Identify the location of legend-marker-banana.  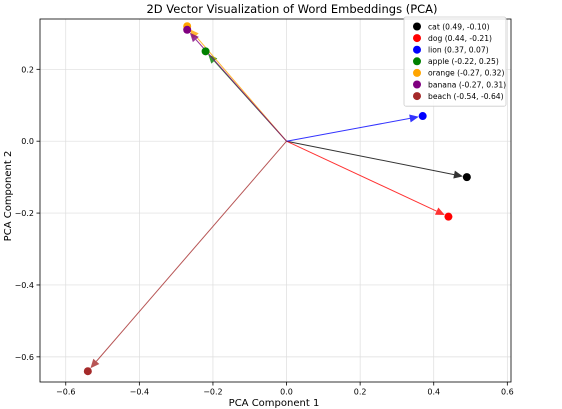
(417, 84).